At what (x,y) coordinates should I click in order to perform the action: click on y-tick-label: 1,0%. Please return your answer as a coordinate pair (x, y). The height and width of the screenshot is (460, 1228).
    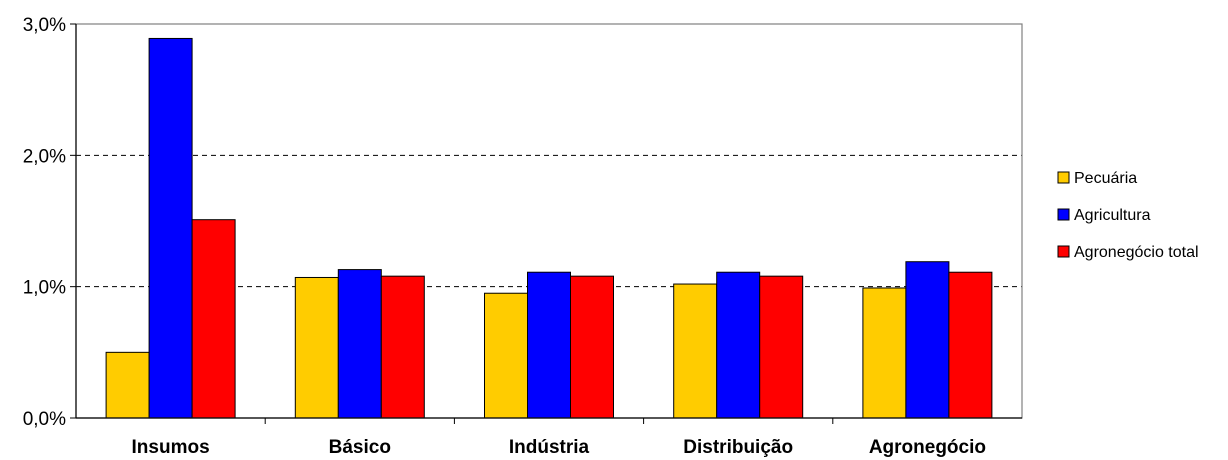
    Looking at the image, I should click on (44, 288).